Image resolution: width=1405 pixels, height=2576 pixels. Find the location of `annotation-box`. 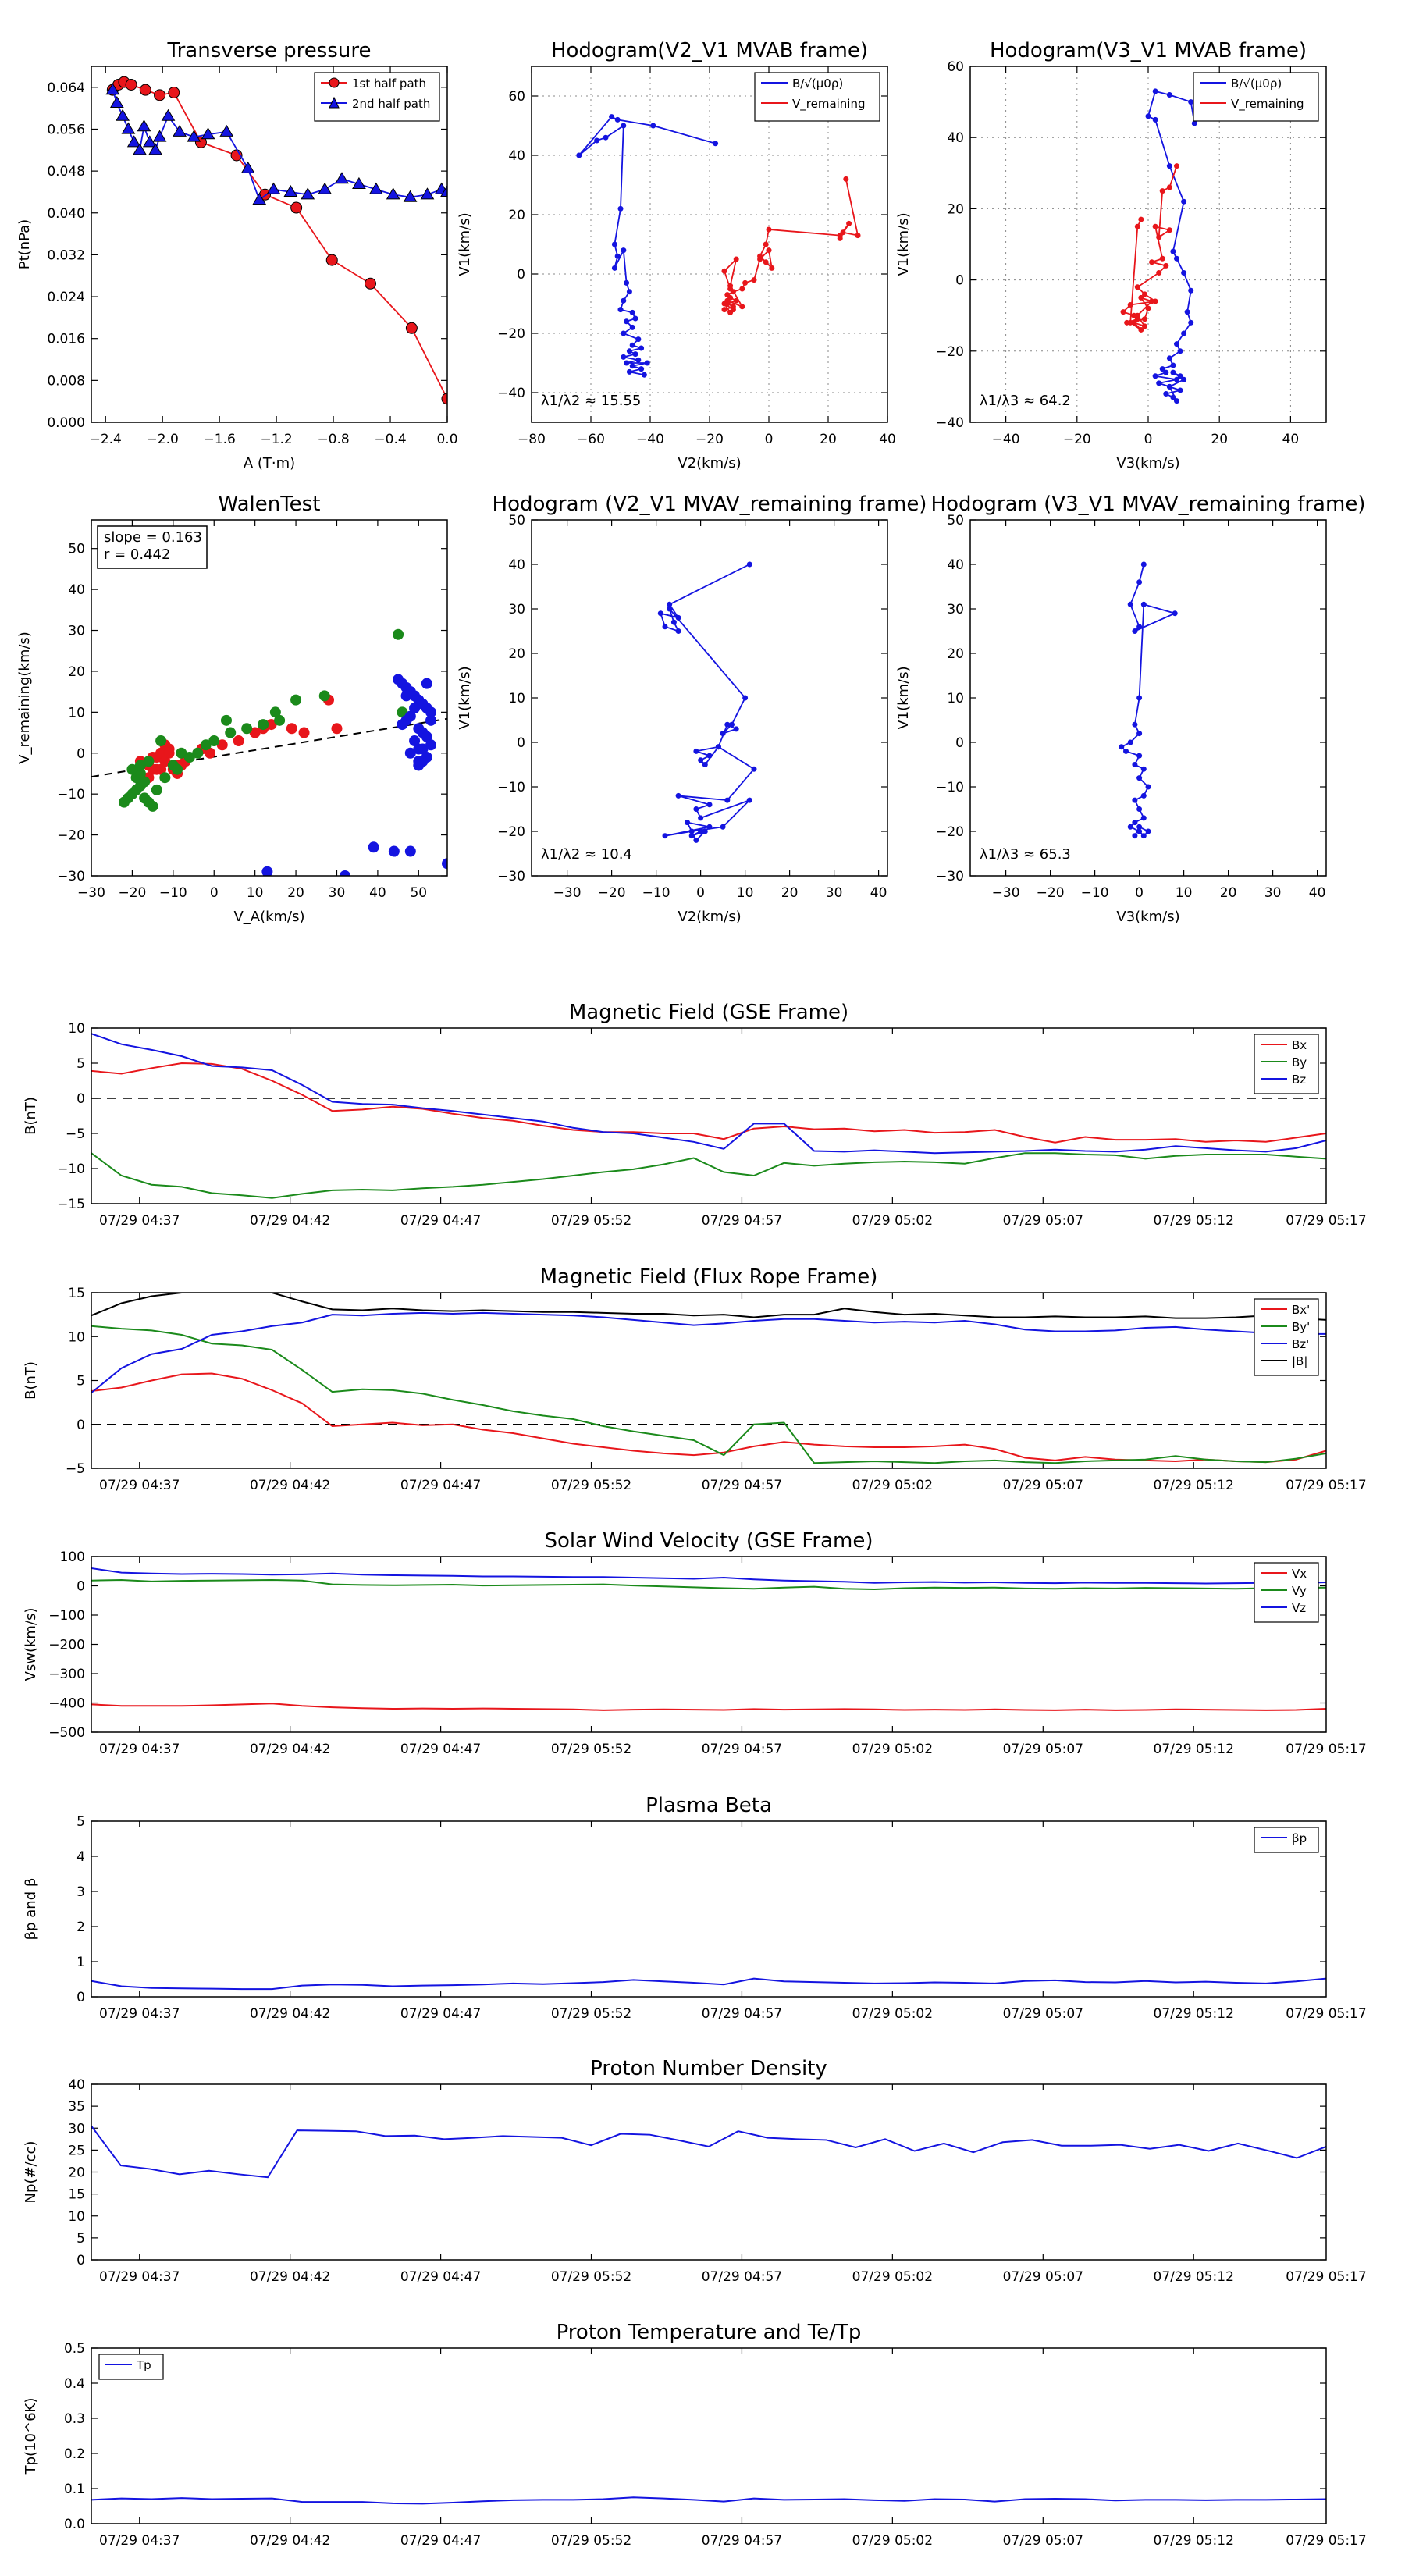

annotation-box is located at coordinates (153, 547).